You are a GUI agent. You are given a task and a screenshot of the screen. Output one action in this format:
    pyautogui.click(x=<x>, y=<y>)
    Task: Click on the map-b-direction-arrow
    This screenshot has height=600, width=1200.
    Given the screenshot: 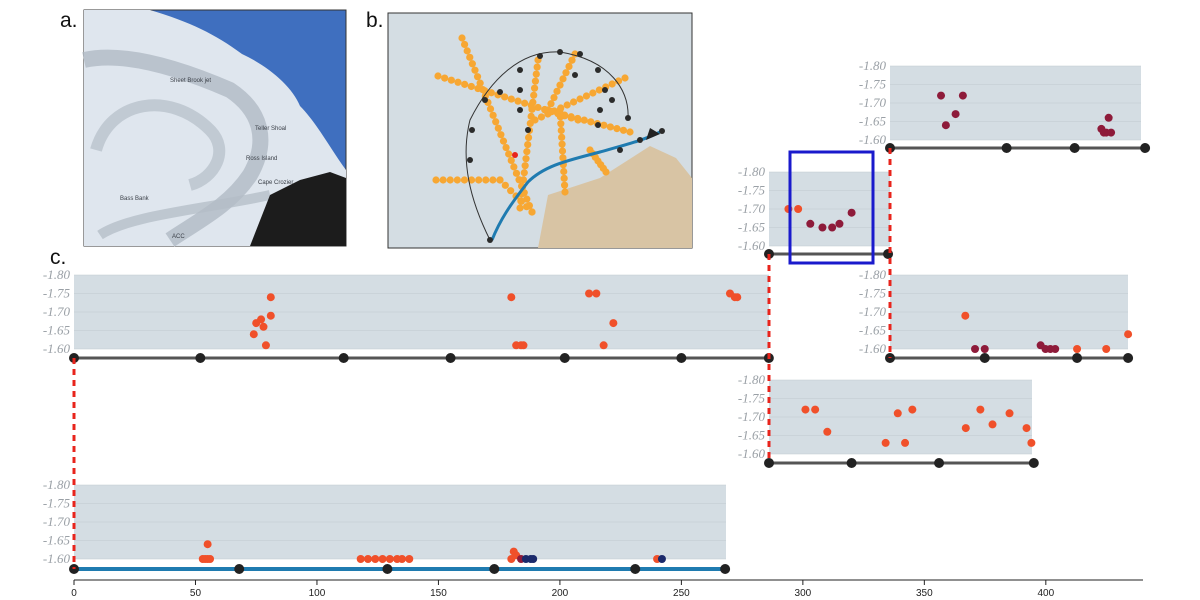 What is the action you would take?
    pyautogui.click(x=653, y=134)
    